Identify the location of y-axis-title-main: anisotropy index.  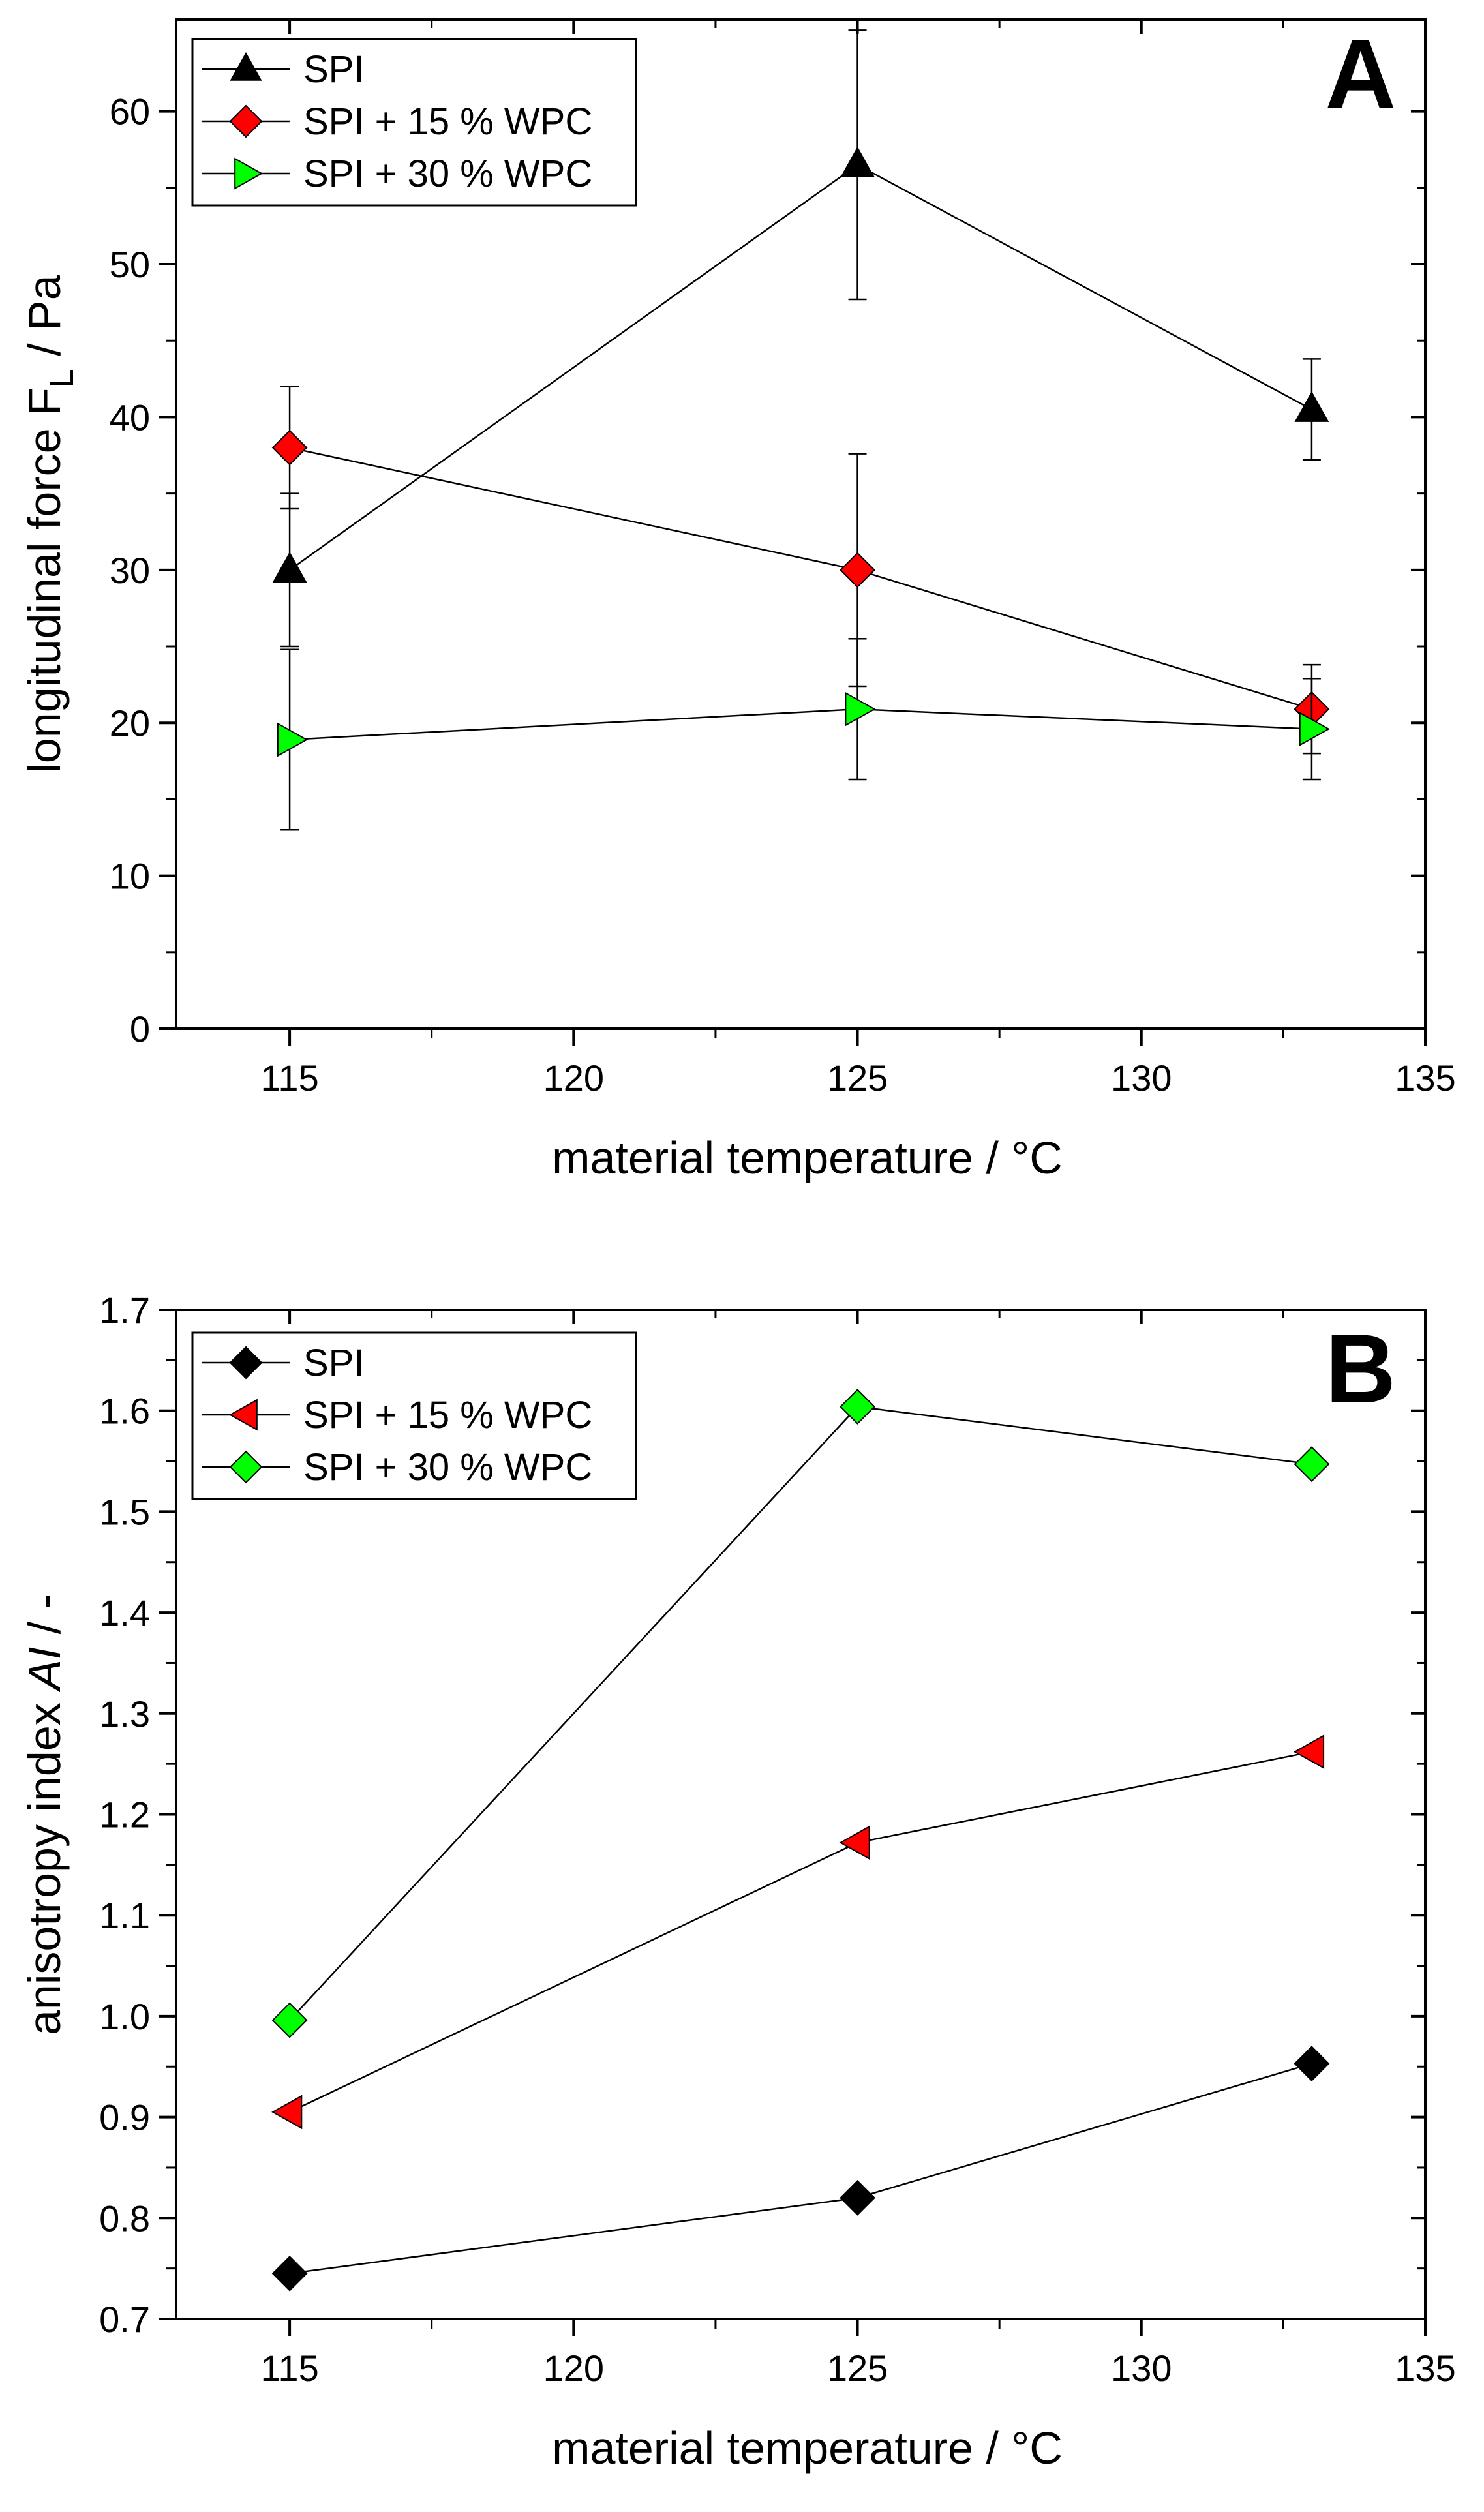
(44, 1863).